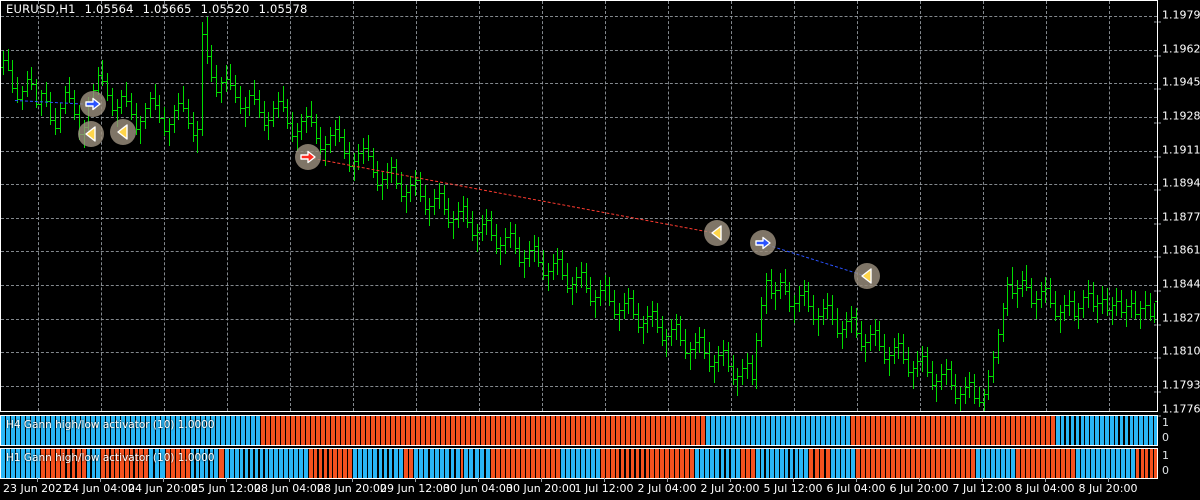 The width and height of the screenshot is (1200, 500). What do you see at coordinates (579, 319) in the screenshot?
I see `horizontal-gridline` at bounding box center [579, 319].